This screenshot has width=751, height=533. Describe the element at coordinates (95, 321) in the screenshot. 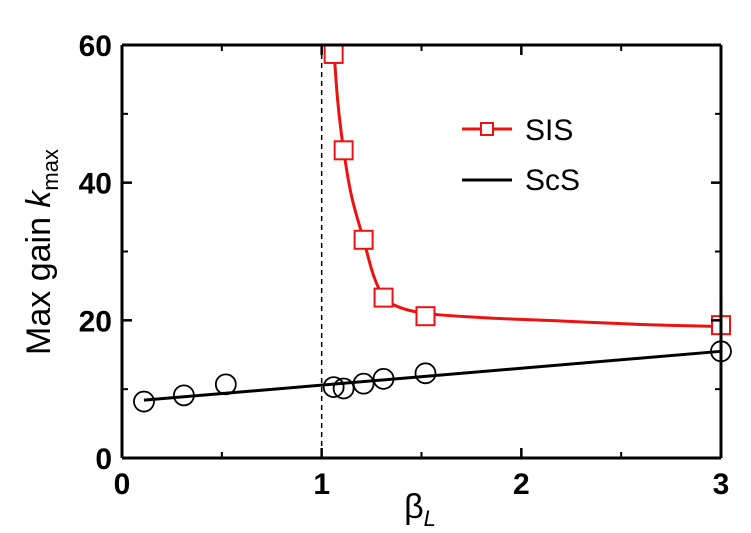

I see `y-tick-label: 20` at that location.